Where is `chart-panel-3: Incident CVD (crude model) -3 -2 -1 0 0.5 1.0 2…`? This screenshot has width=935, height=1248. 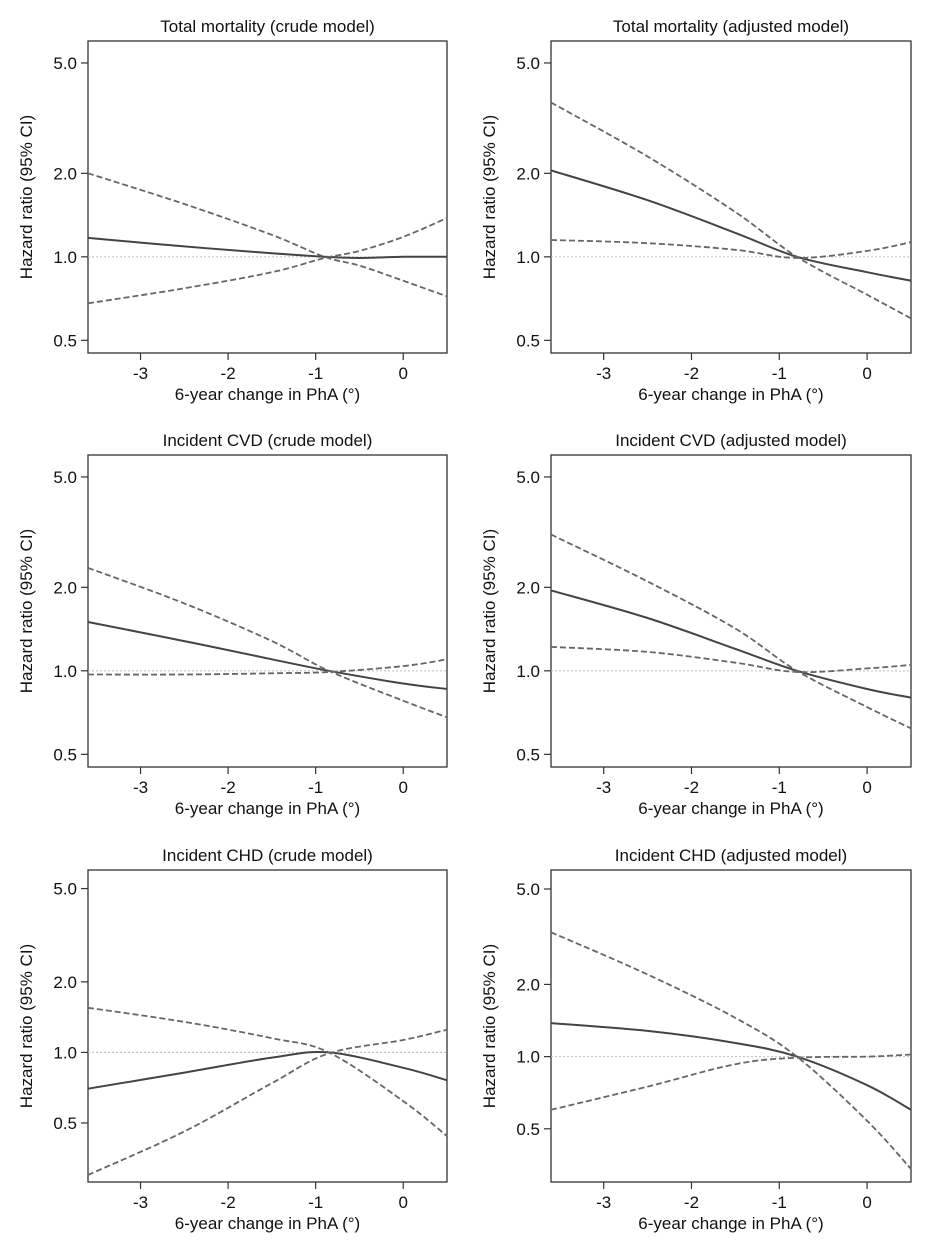
chart-panel-3: Incident CVD (crude model) -3 -2 -1 0 0.5 1.0 2… is located at coordinates (232, 624).